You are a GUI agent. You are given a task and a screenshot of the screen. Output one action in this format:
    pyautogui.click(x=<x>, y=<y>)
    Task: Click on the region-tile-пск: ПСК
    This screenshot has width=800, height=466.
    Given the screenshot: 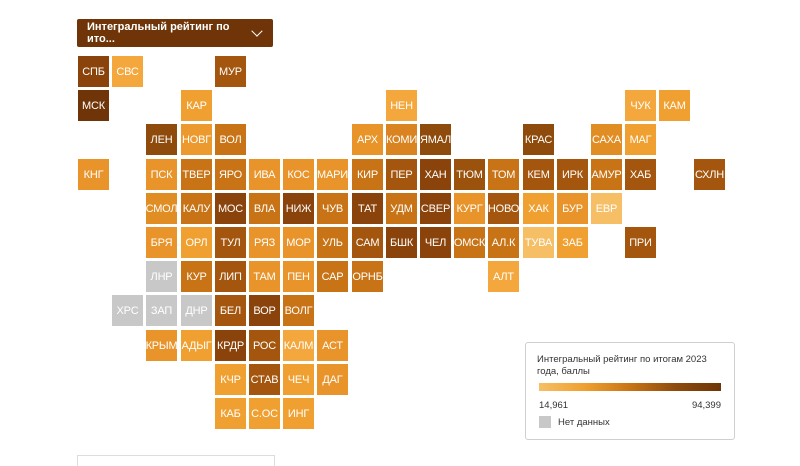 What is the action you would take?
    pyautogui.click(x=161, y=174)
    